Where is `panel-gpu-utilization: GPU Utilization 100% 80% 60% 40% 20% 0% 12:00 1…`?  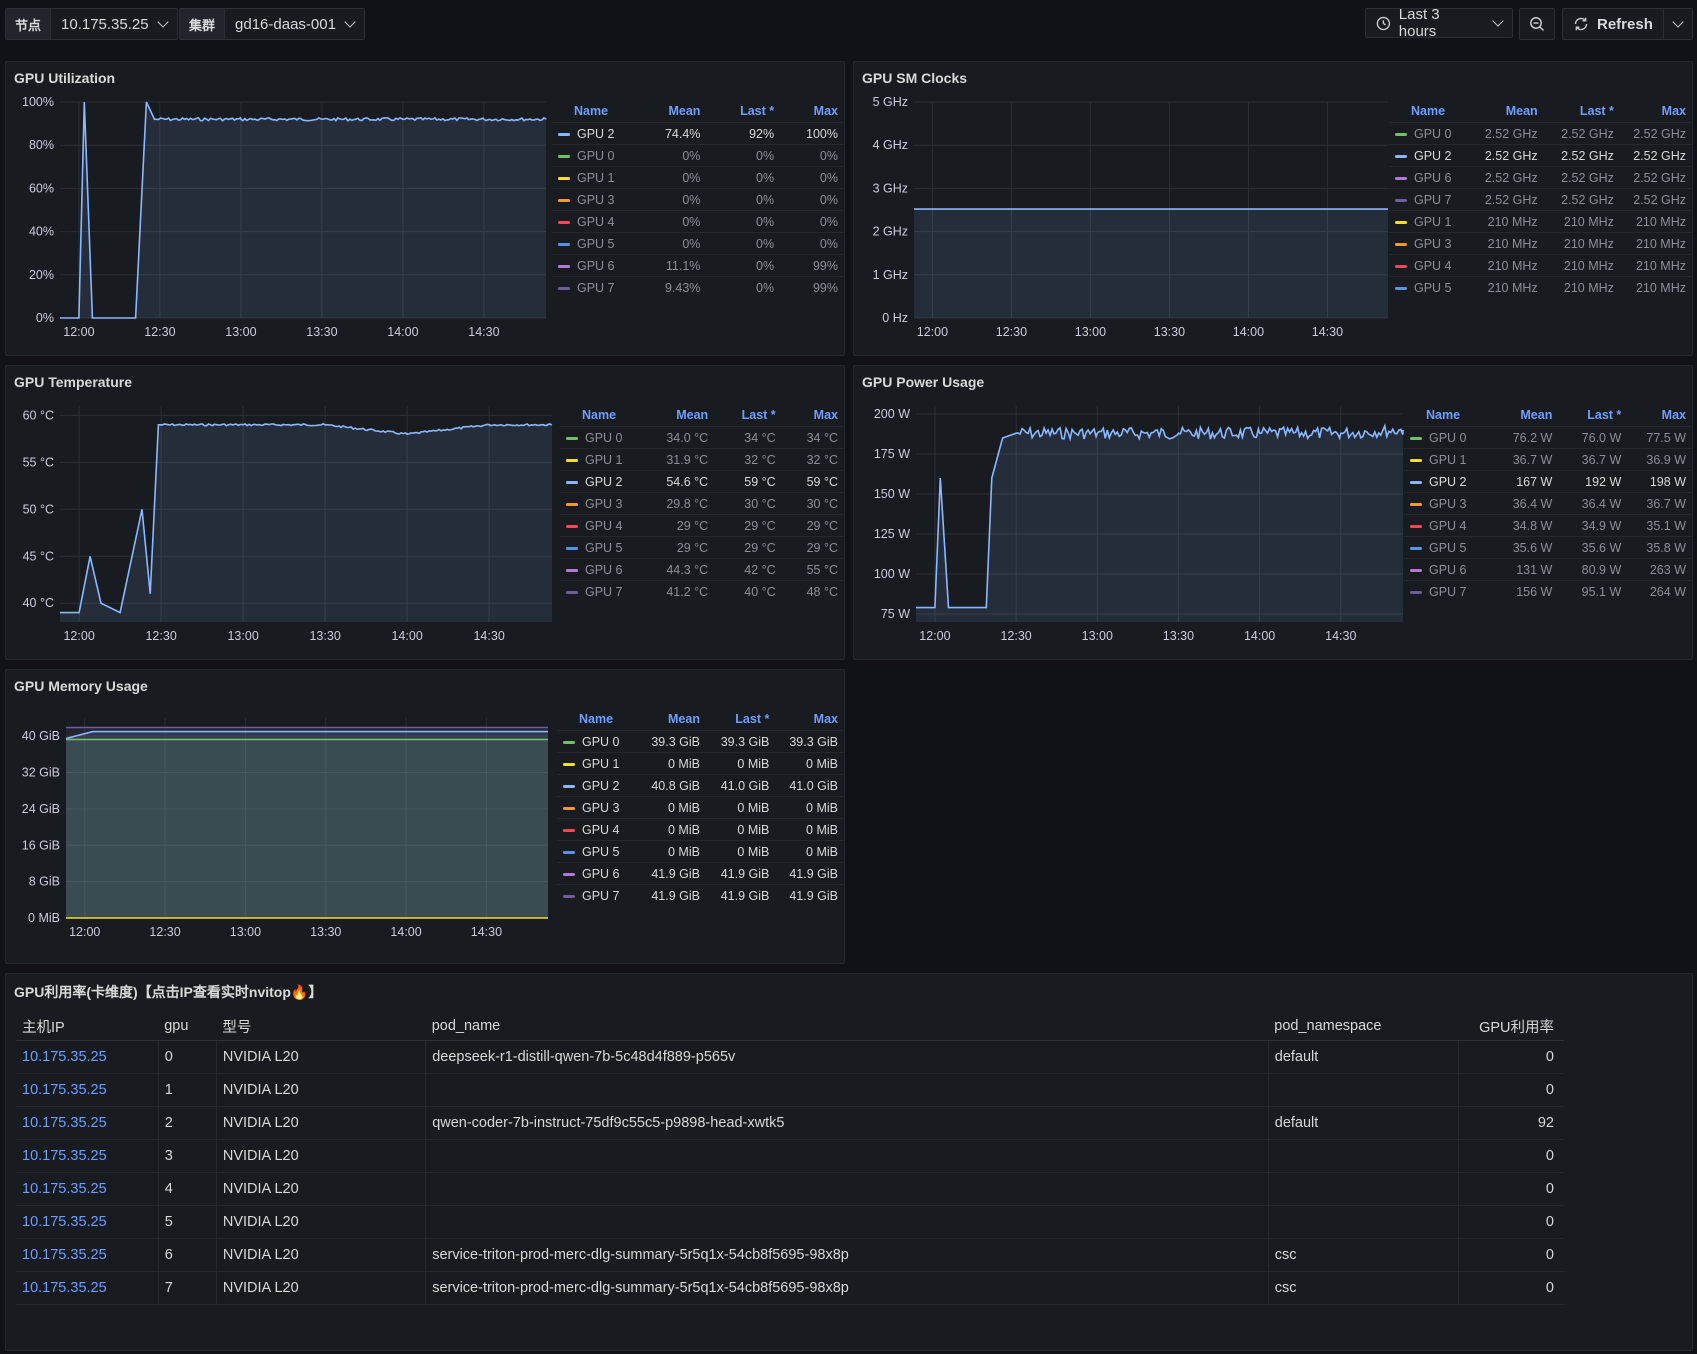 panel-gpu-utilization: GPU Utilization 100% 80% 60% 40% 20% 0% 12:00 1… is located at coordinates (425, 208).